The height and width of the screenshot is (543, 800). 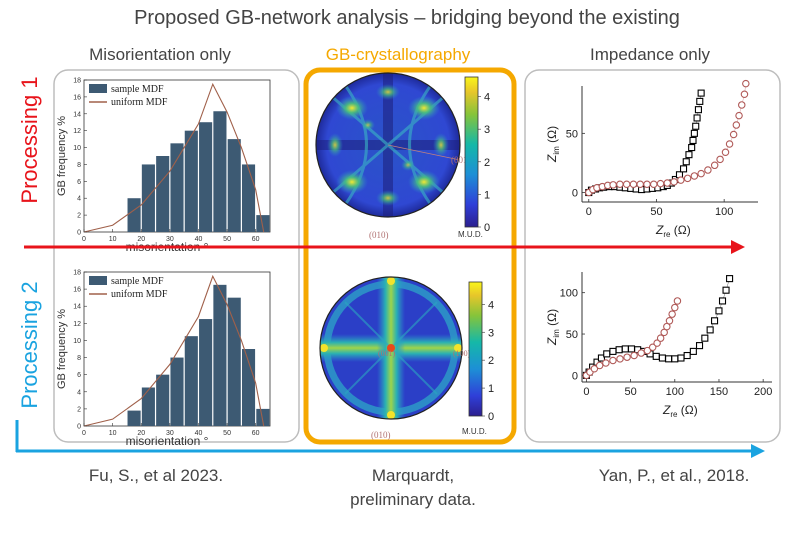 I want to click on row-label-processing-1: Processing 1, so click(x=29, y=139).